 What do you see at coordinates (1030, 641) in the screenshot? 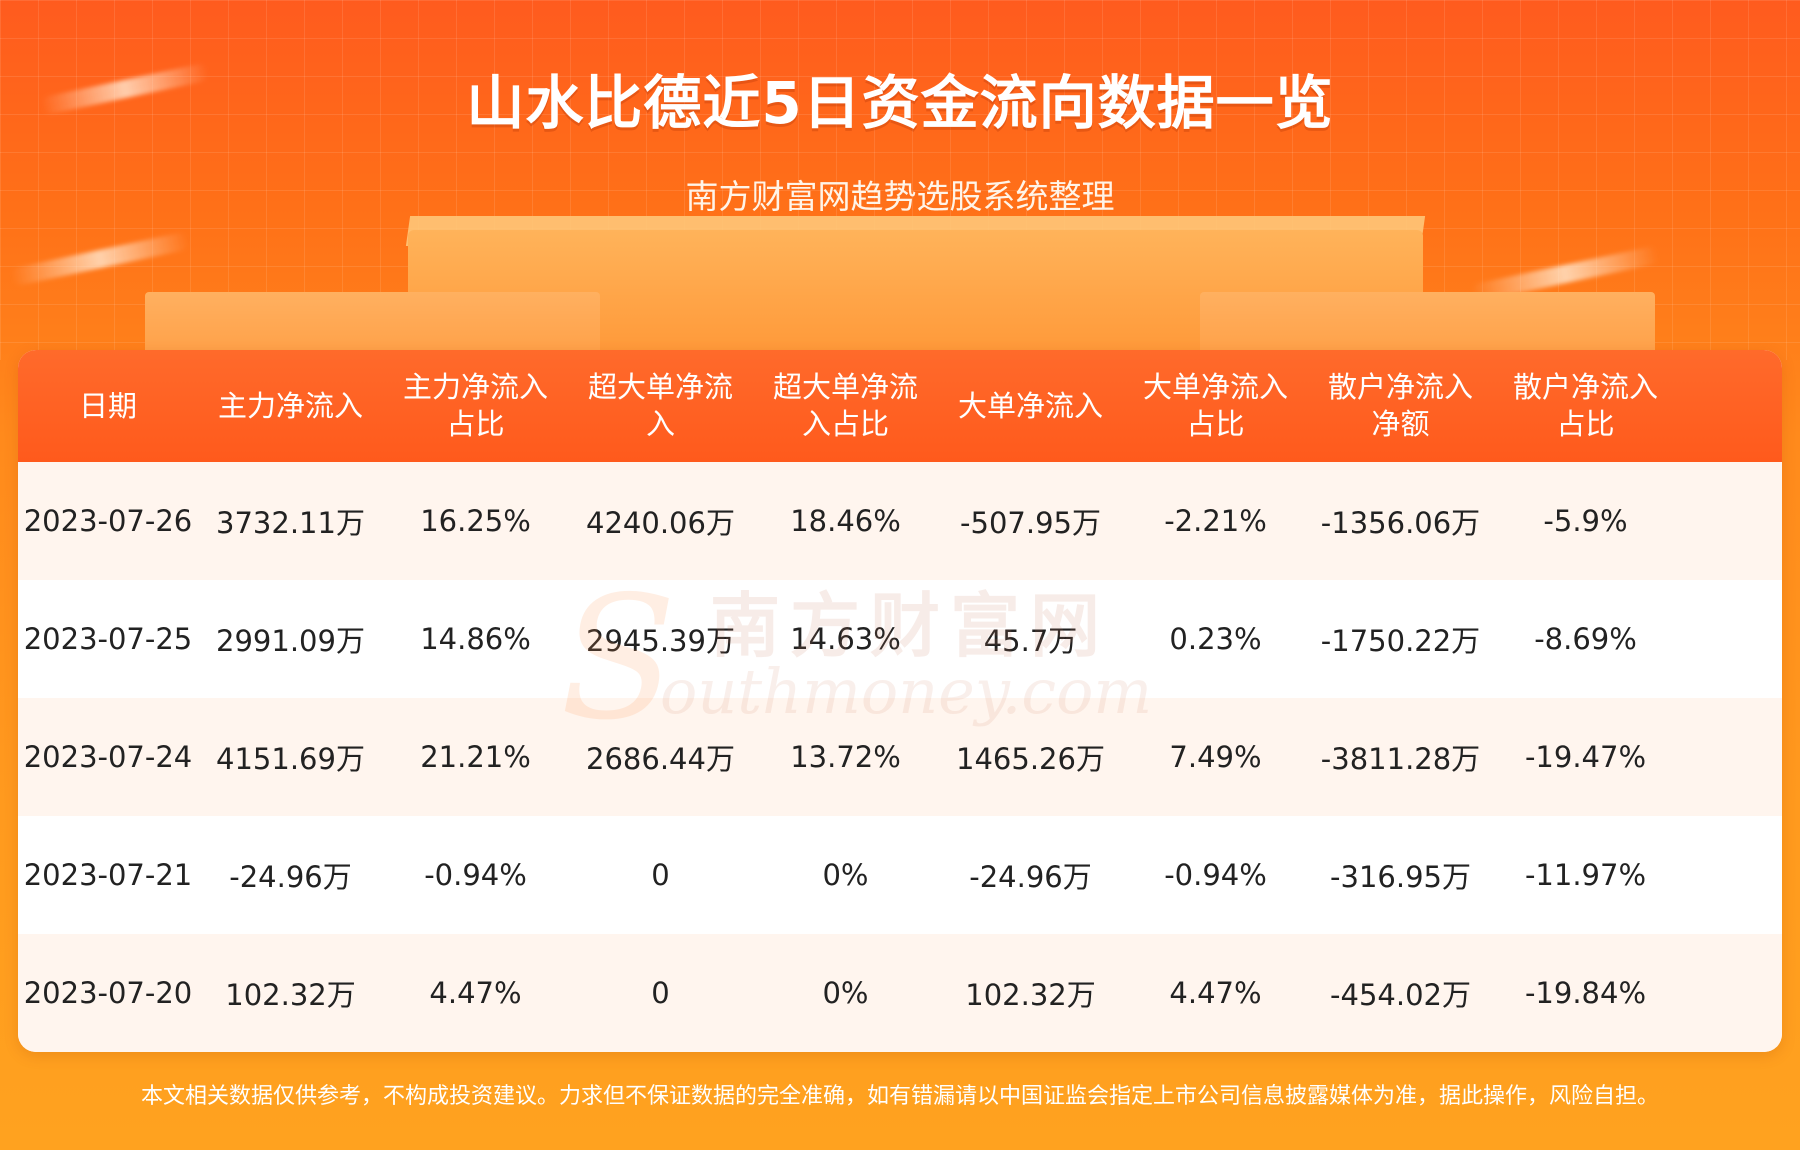
I see `cell-large-inflow: 45.7万` at bounding box center [1030, 641].